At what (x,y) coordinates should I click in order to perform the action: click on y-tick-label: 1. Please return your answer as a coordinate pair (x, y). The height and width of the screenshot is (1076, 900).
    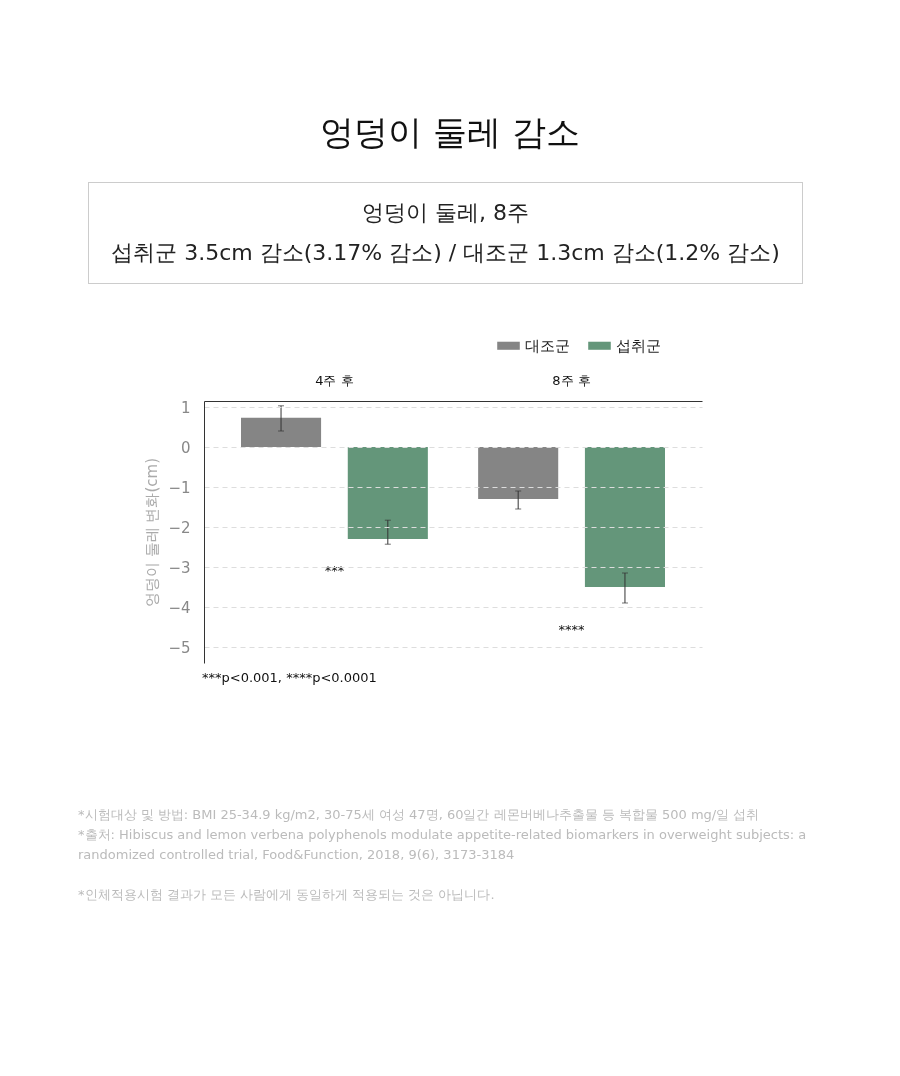
    Looking at the image, I should click on (185, 407).